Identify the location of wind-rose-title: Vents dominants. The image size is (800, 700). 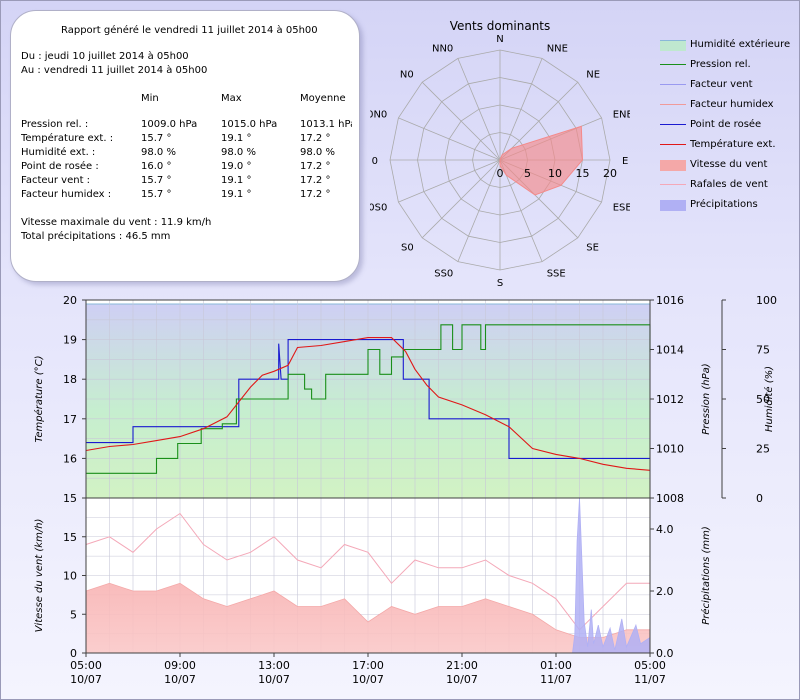
(500, 26).